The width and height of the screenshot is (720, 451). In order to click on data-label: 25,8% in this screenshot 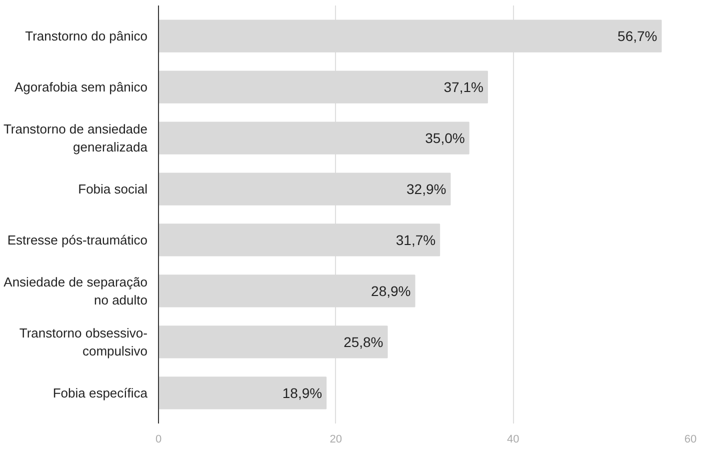, I will do `click(364, 342)`.